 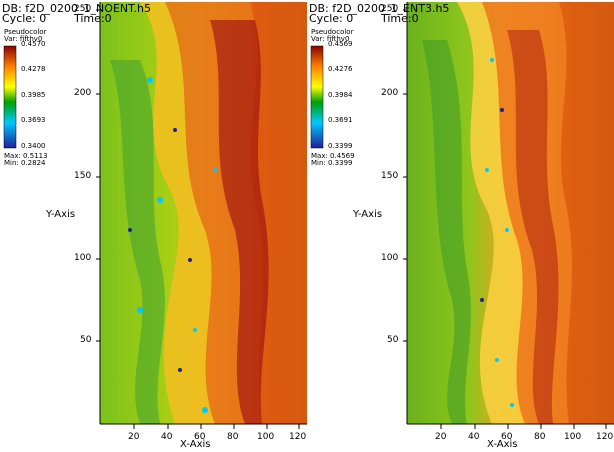 I want to click on legend-tick: 0.4569, so click(x=340, y=44).